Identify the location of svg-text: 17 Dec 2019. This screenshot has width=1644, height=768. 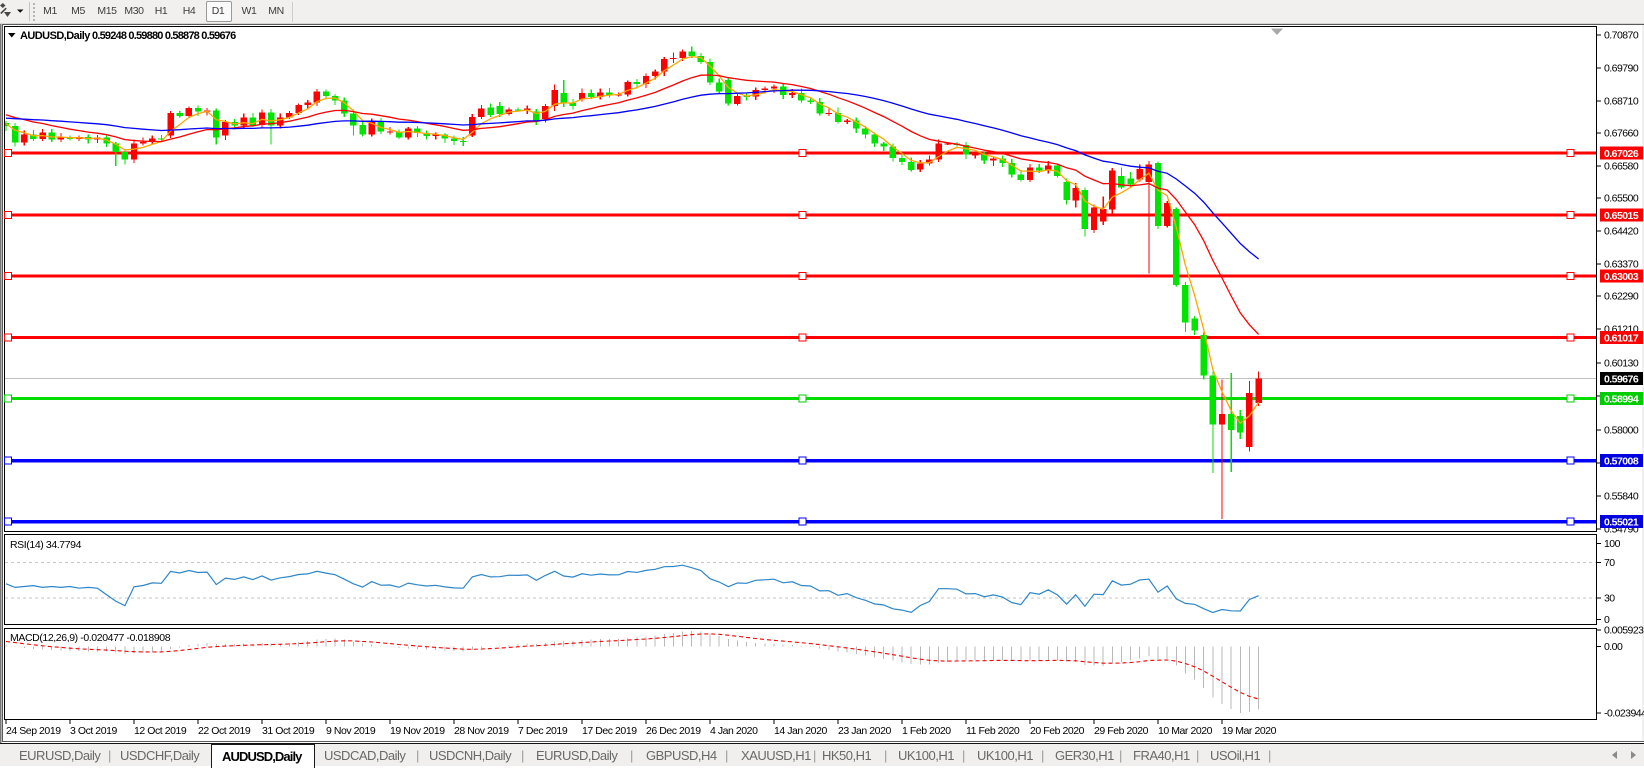
(609, 731).